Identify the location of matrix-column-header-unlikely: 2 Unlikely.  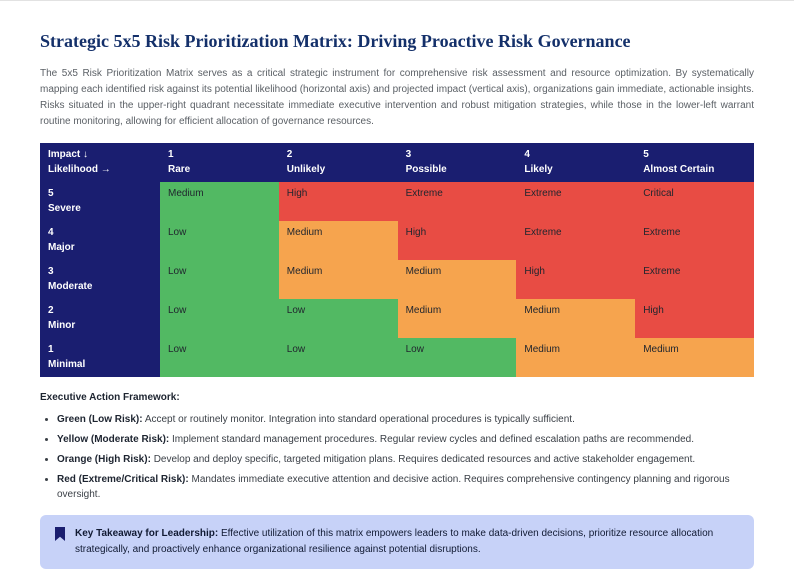
(338, 162).